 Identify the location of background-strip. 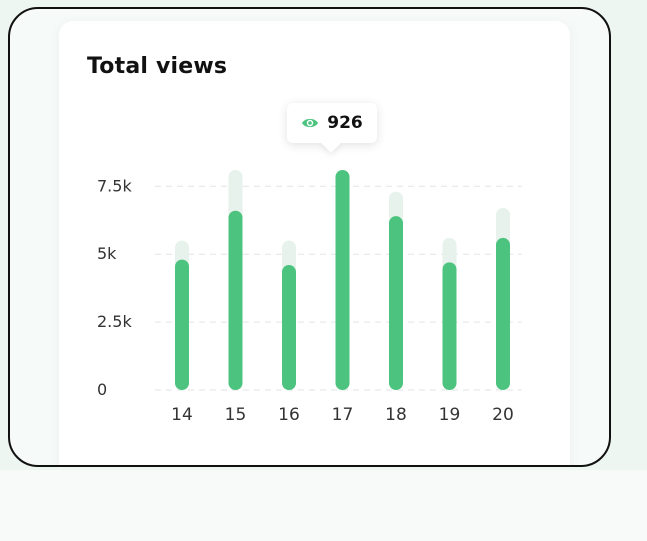
(323, 505).